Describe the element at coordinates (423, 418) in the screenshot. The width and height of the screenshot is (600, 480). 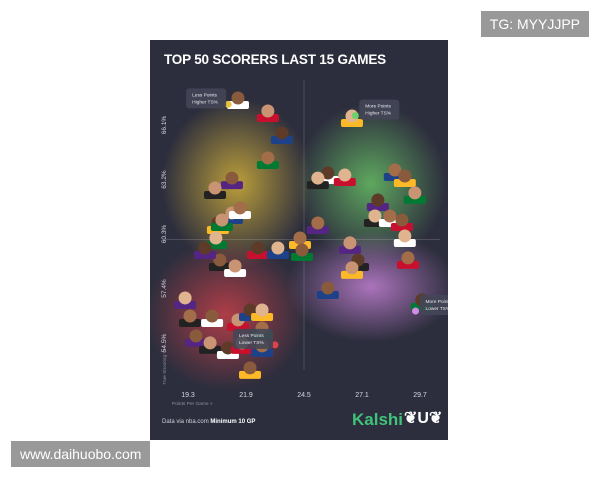
I see `laurel-u-icon: ❦U❦` at that location.